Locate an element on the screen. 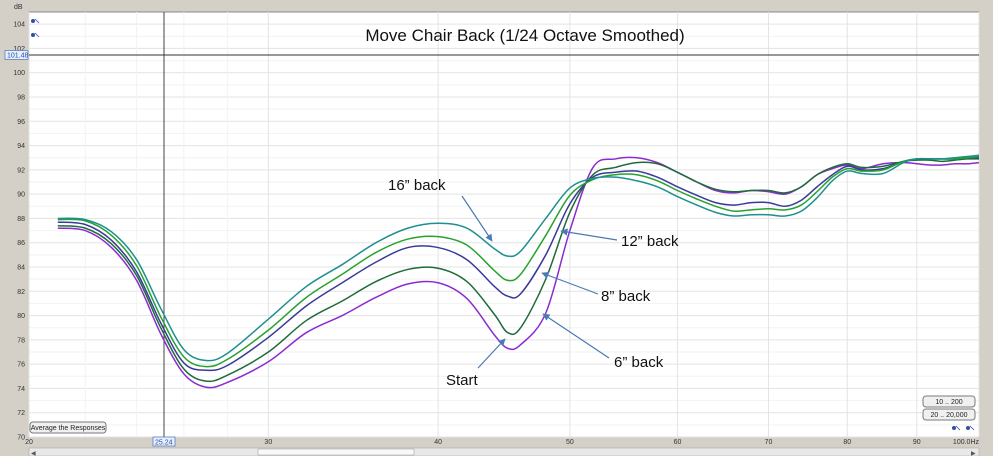 The width and height of the screenshot is (993, 456). cursor-y-readout-box is located at coordinates (16, 55).